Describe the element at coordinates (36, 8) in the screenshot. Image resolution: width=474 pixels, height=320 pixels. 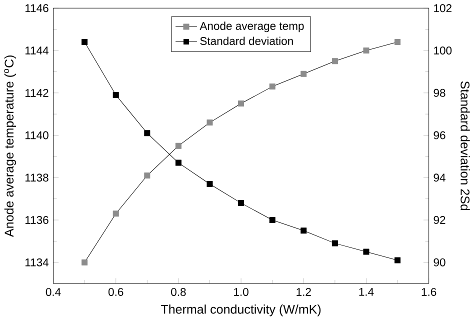
I see `y-tick-label: 1146` at that location.